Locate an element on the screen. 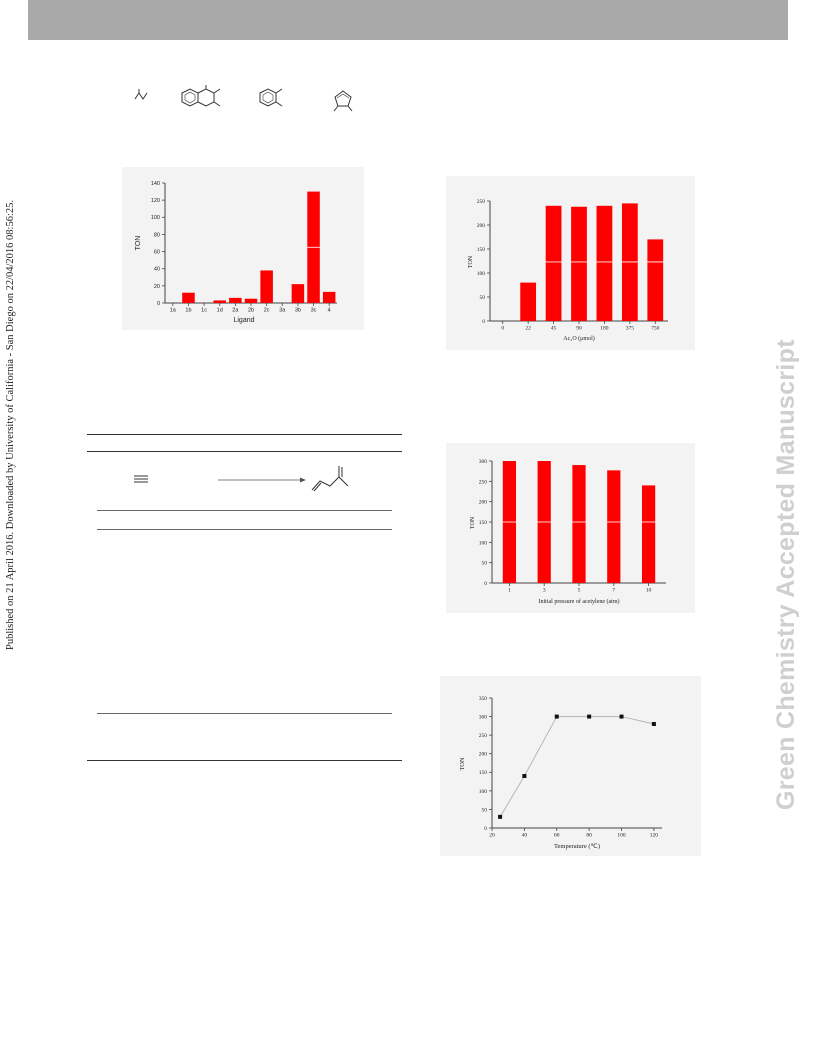  x-axis-label: Temperature (℃) is located at coordinates (577, 846).